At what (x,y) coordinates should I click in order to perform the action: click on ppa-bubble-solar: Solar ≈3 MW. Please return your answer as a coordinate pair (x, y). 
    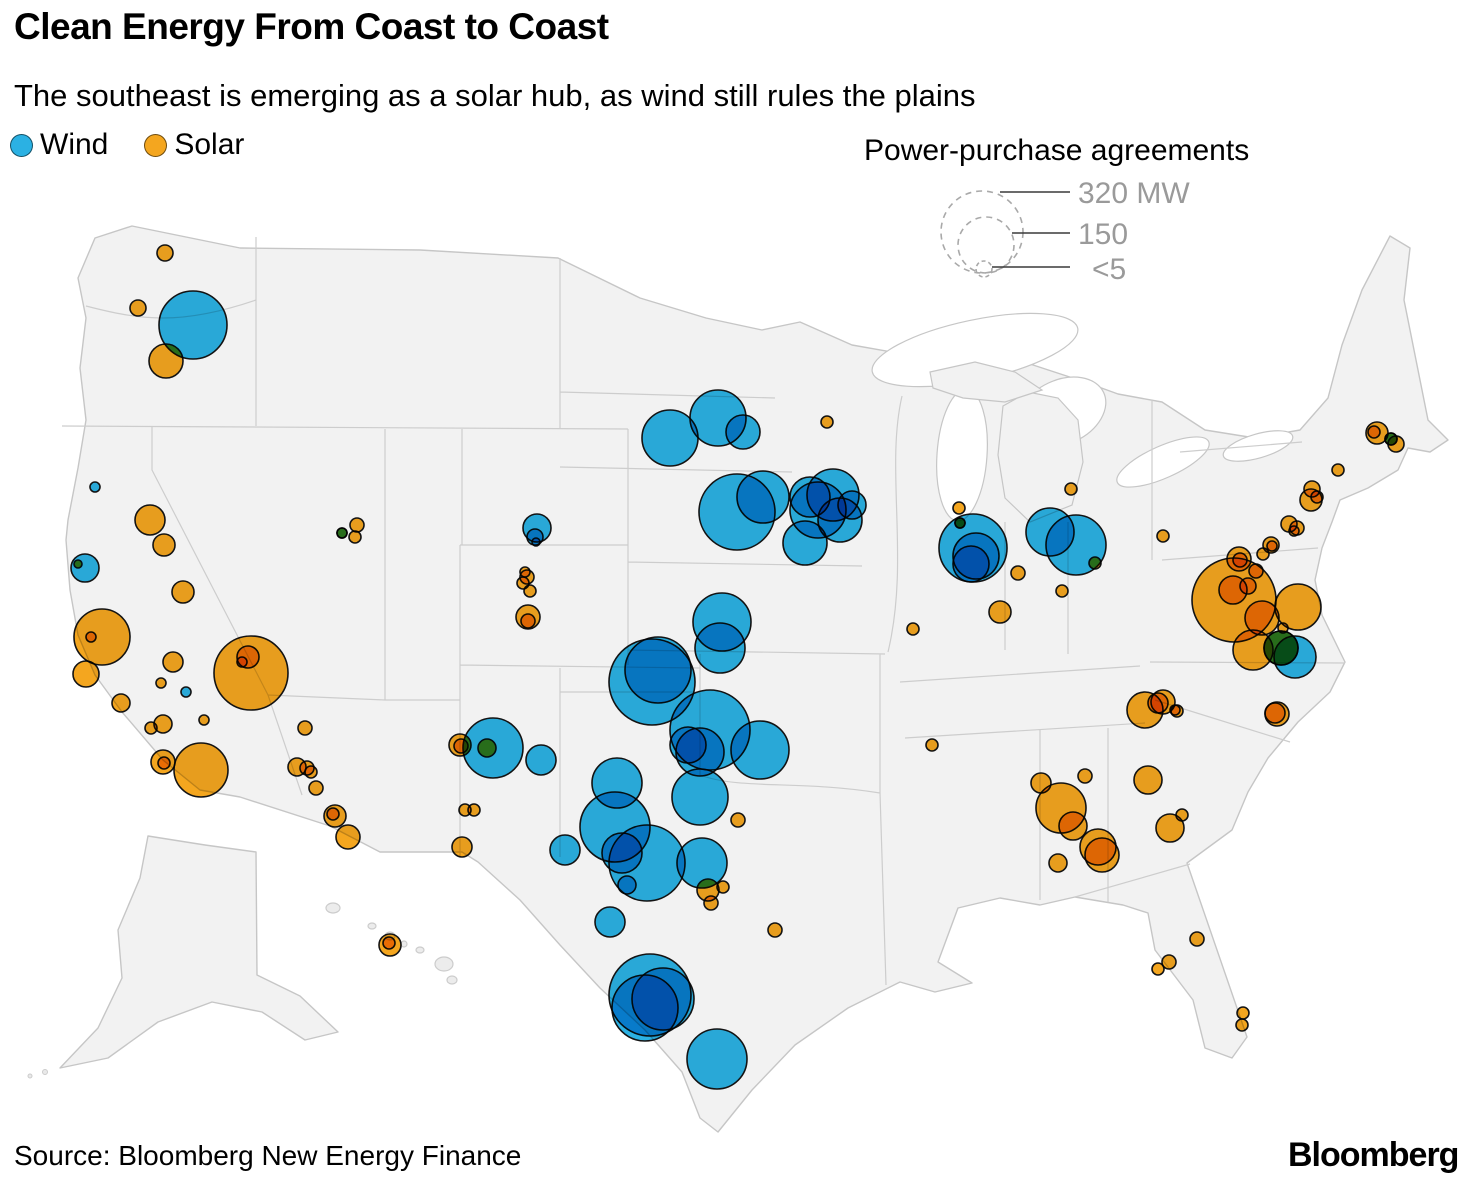
    Looking at the image, I should click on (78, 564).